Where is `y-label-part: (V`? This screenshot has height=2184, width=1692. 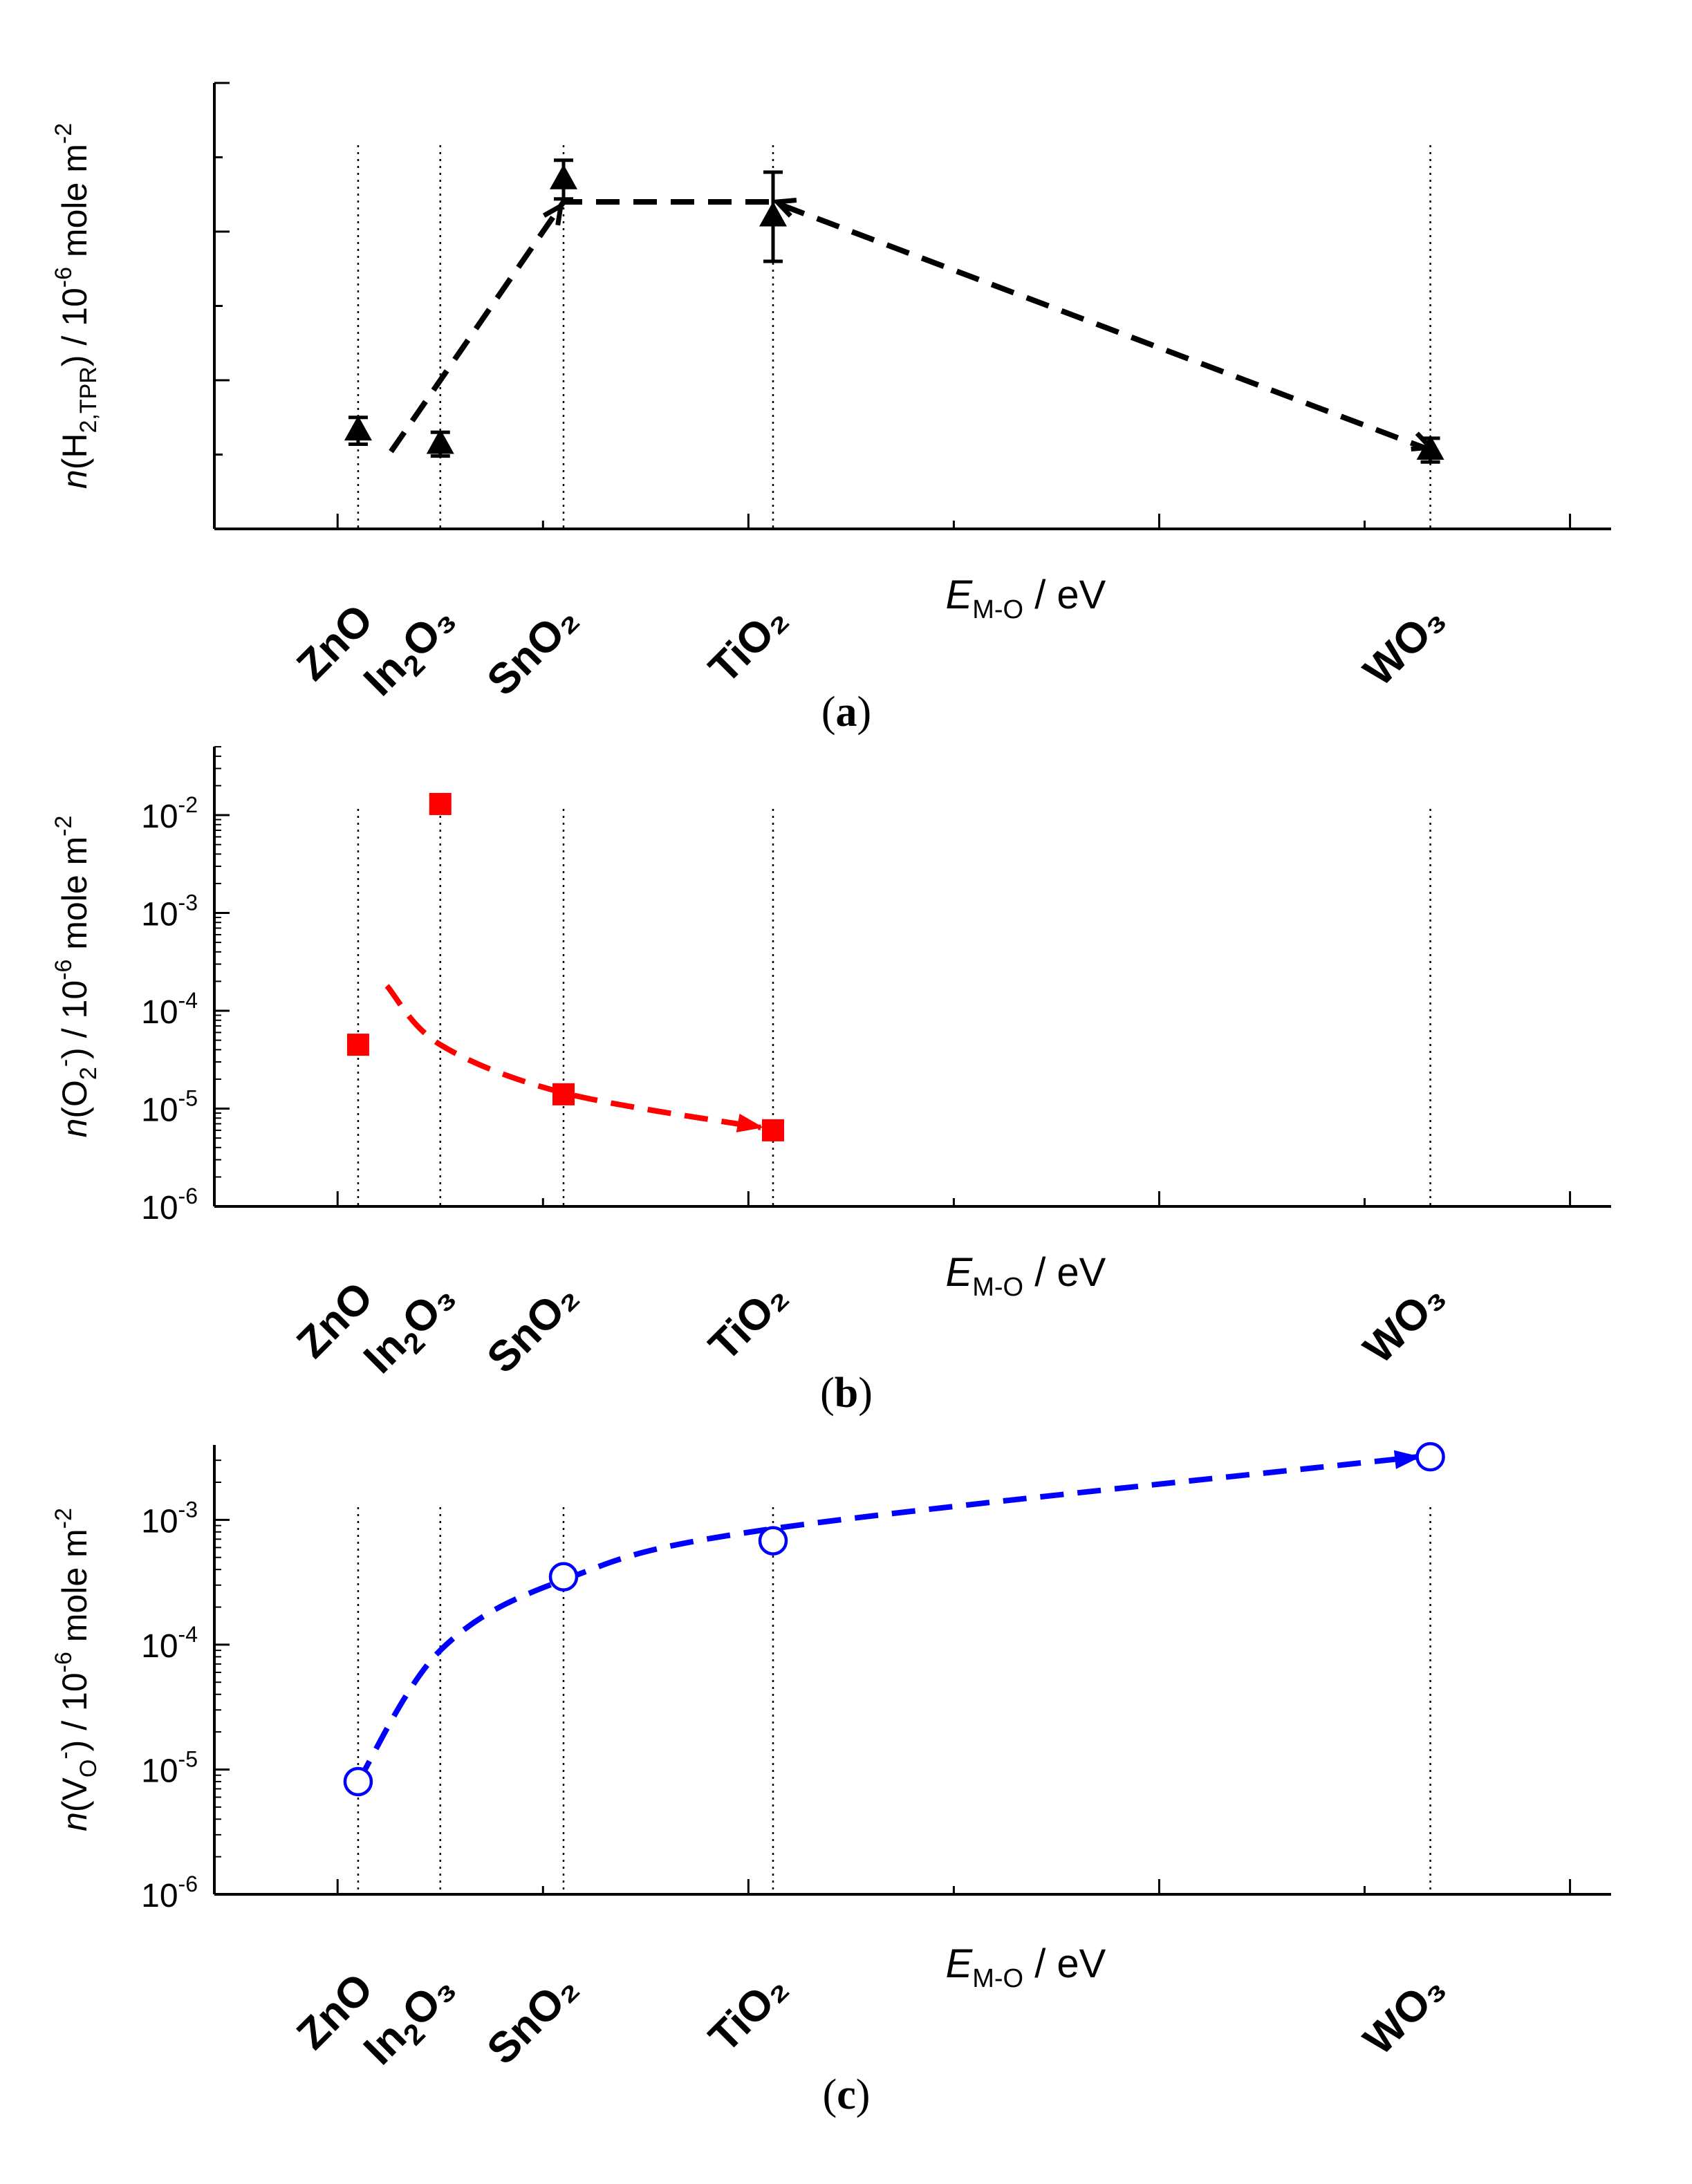 y-label-part: (V is located at coordinates (74, 1794).